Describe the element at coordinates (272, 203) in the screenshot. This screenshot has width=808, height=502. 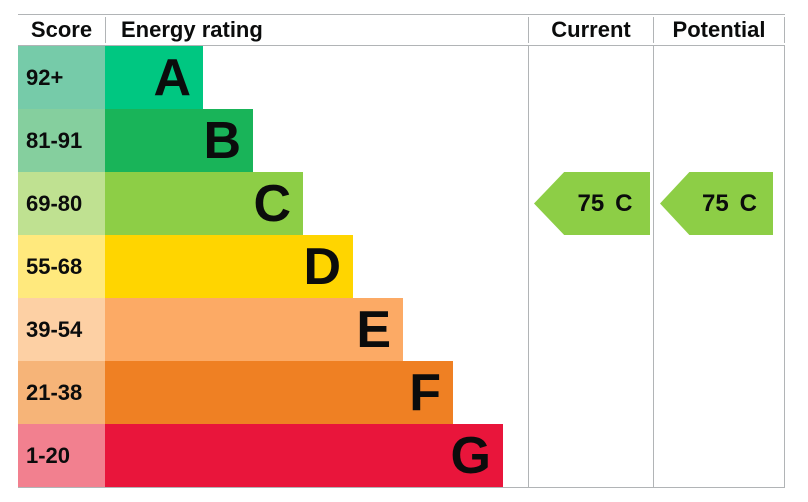
I see `rating-letter: C` at that location.